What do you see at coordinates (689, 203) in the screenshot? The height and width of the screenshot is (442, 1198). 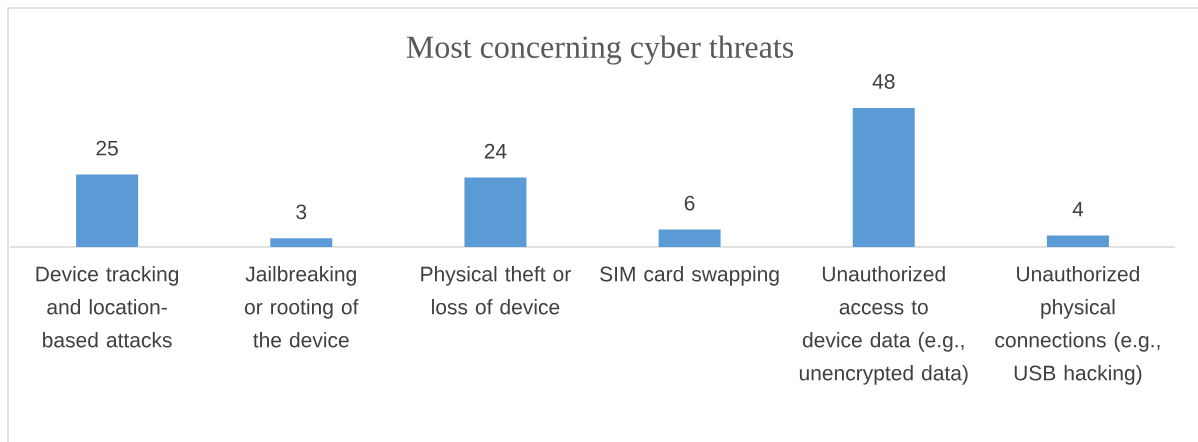 I see `data-label: 6` at bounding box center [689, 203].